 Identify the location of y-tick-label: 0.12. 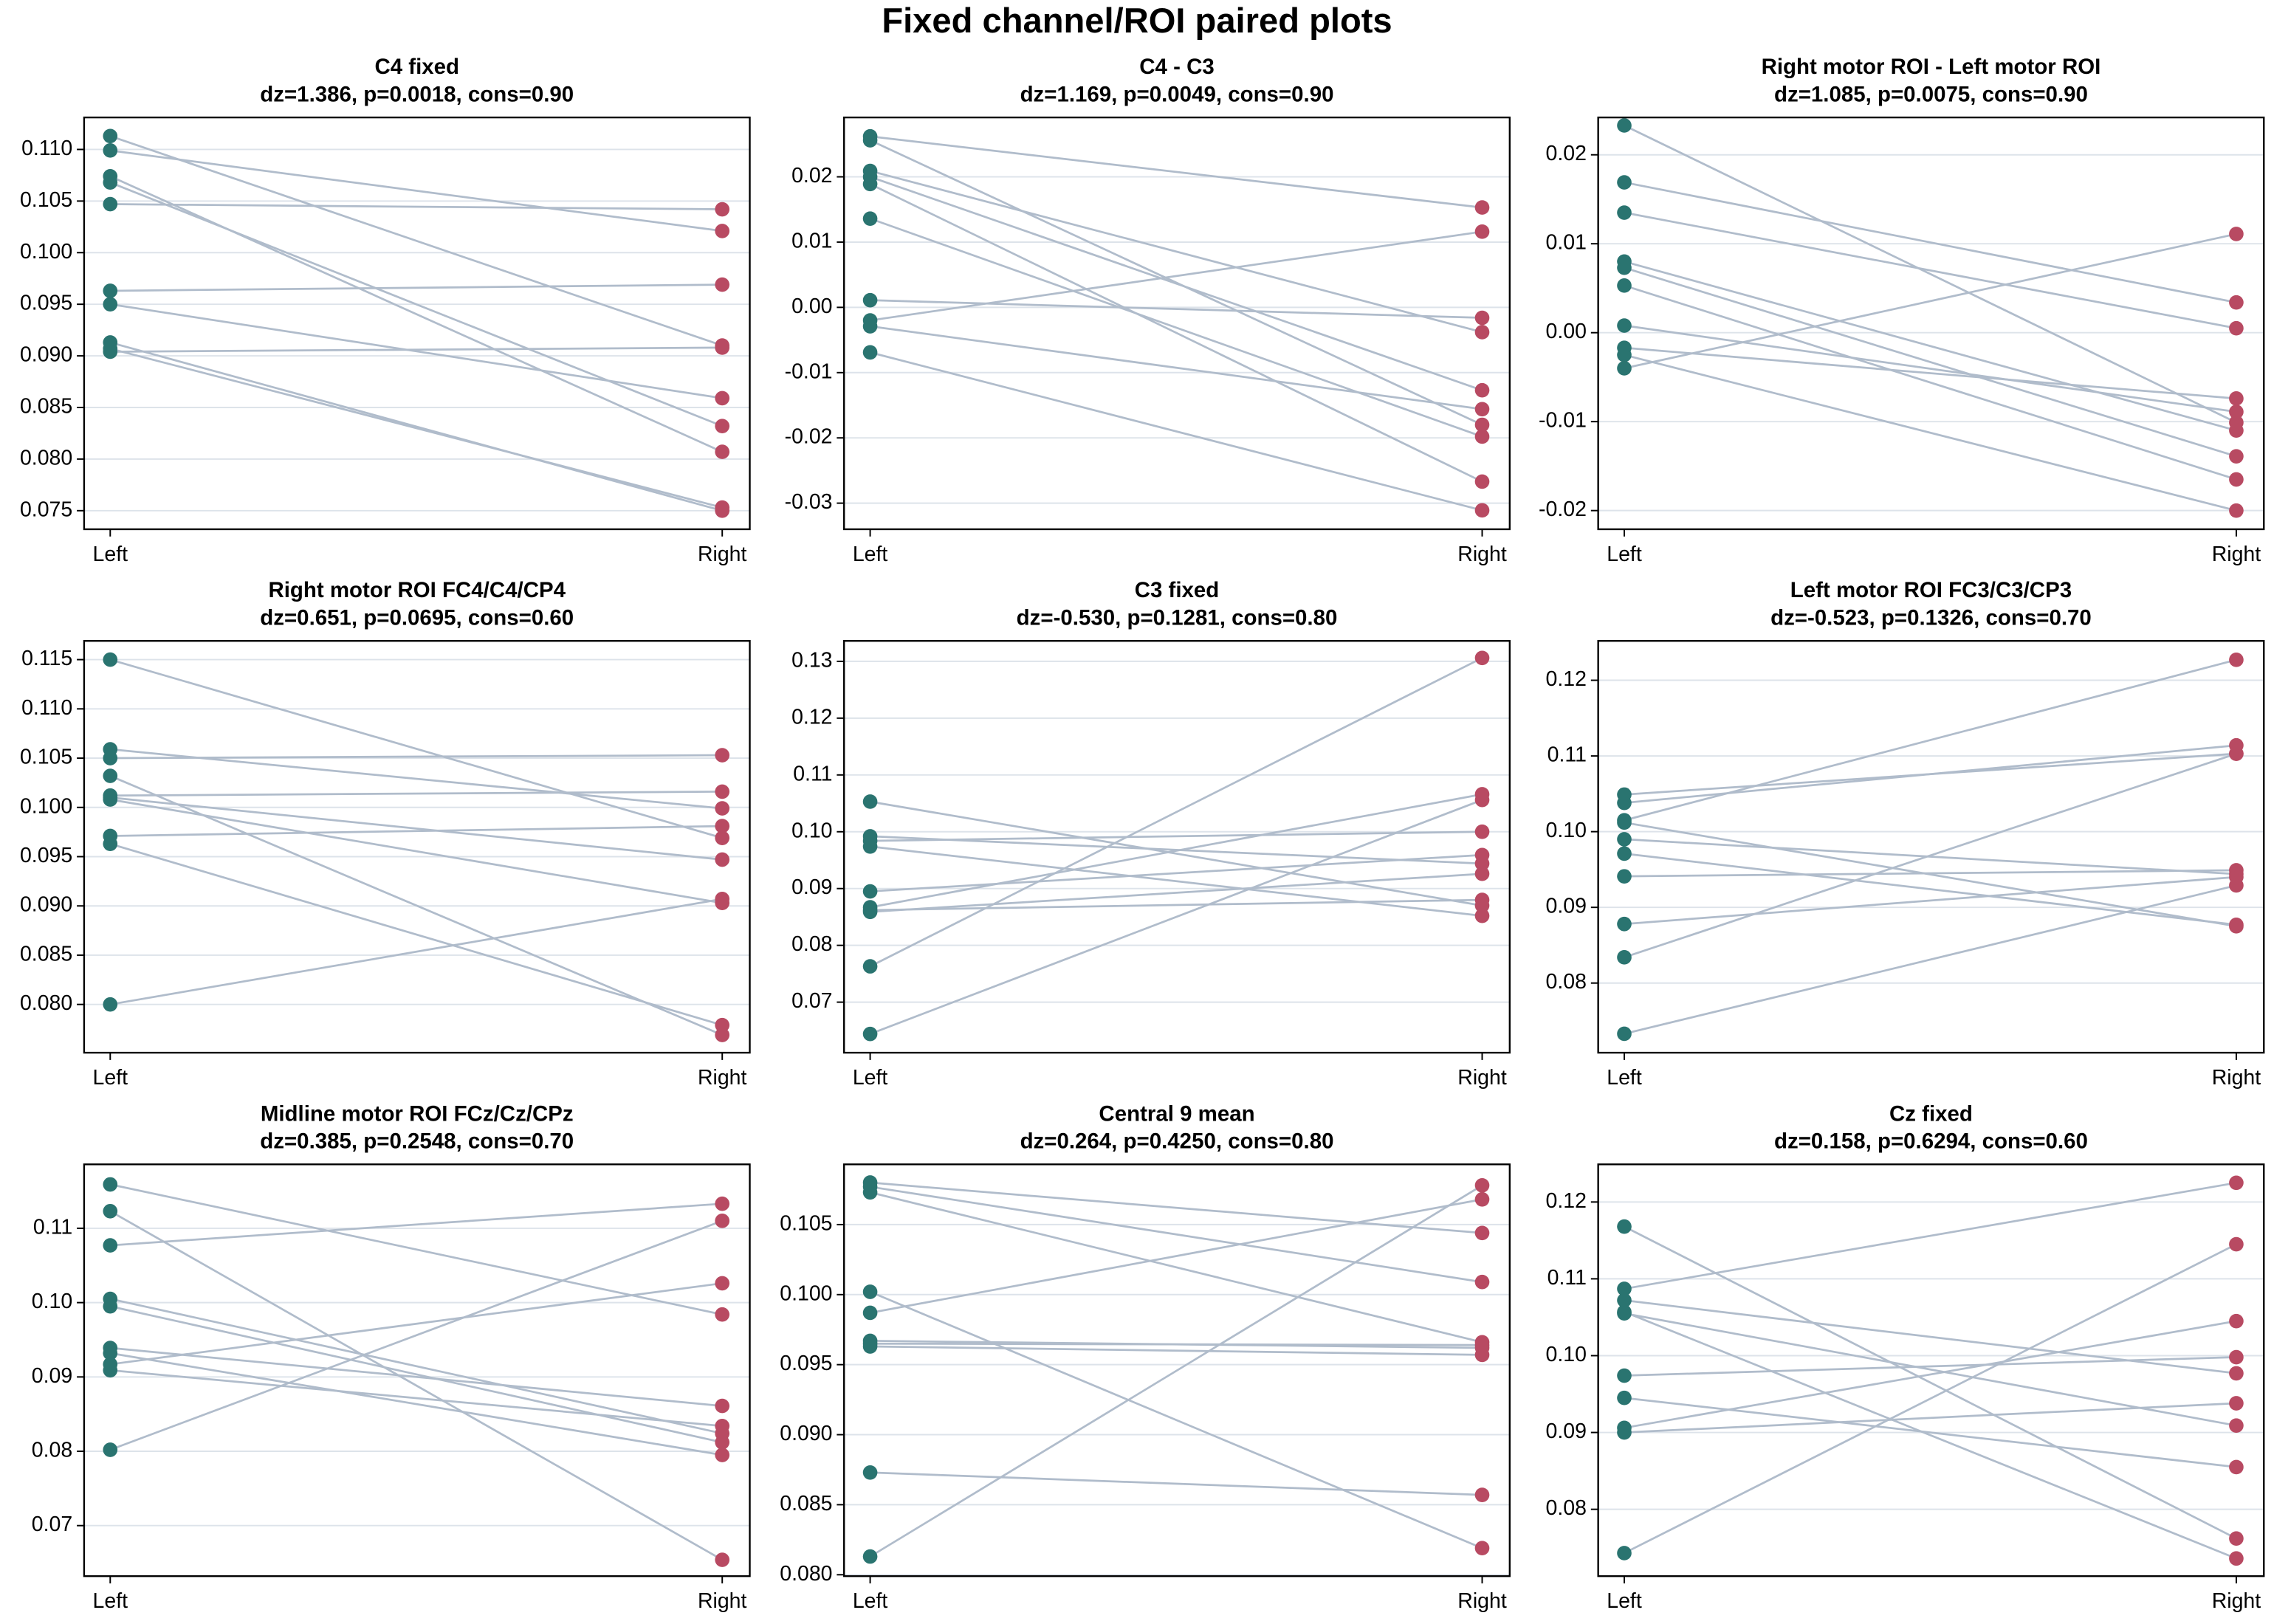
(1566, 1201).